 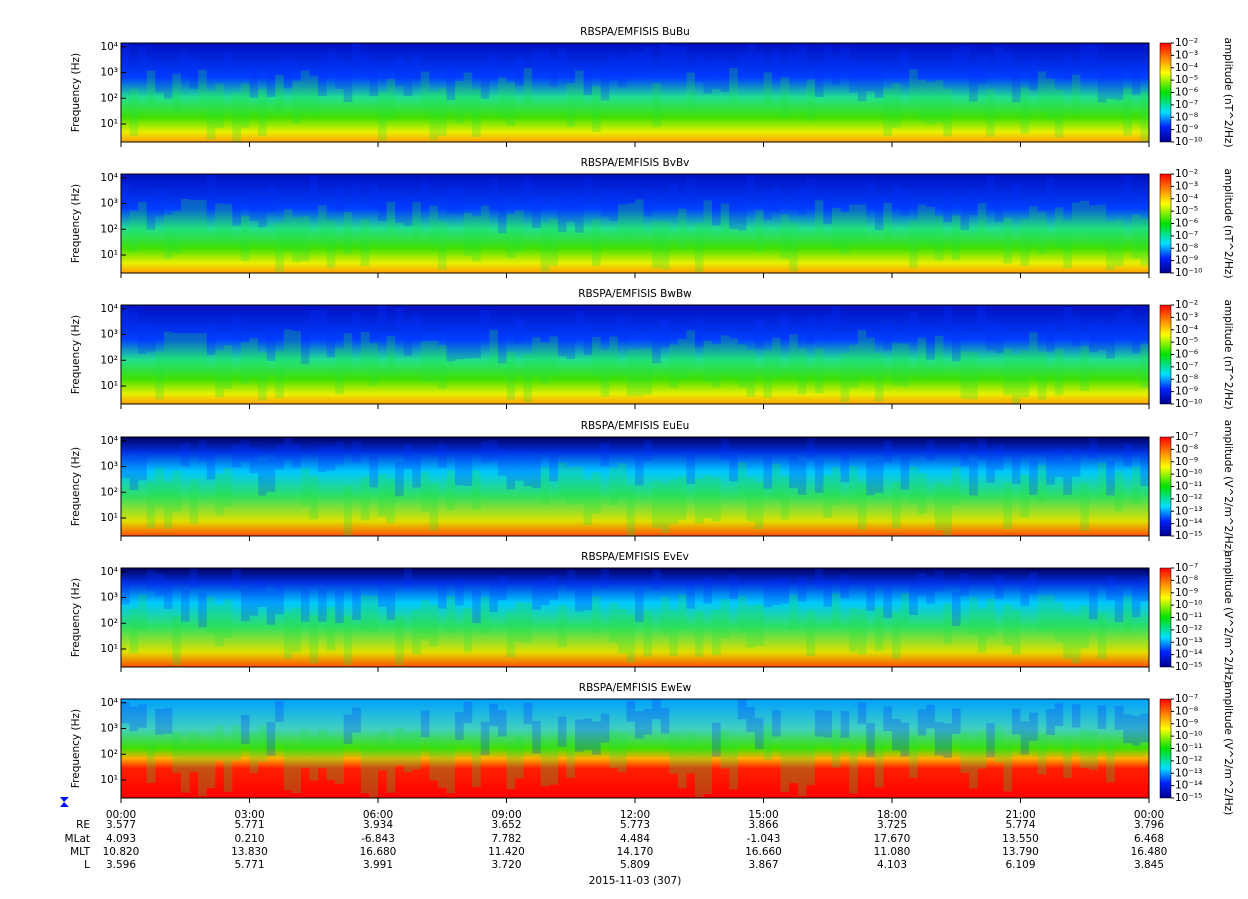 What do you see at coordinates (635, 92) in the screenshot?
I see `spectrogram-image` at bounding box center [635, 92].